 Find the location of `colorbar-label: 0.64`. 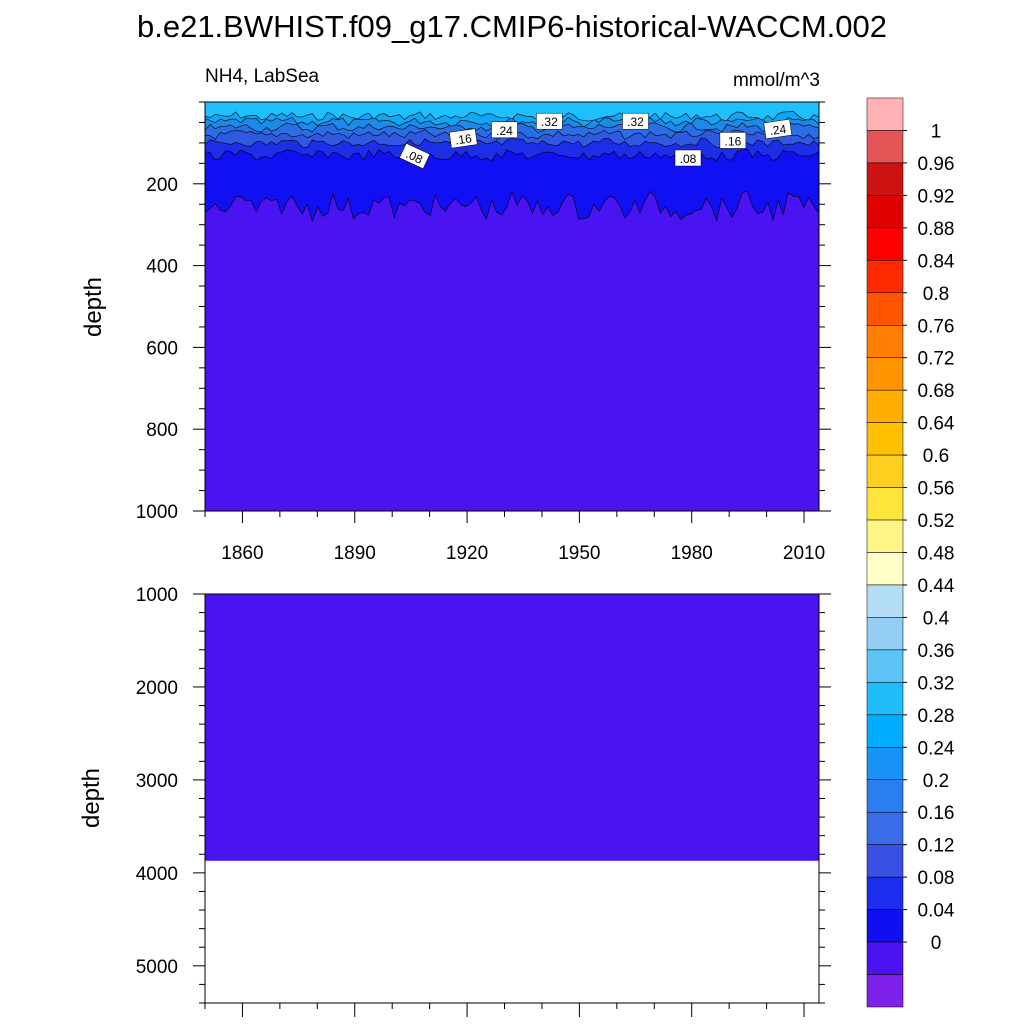

colorbar-label: 0.64 is located at coordinates (936, 424).